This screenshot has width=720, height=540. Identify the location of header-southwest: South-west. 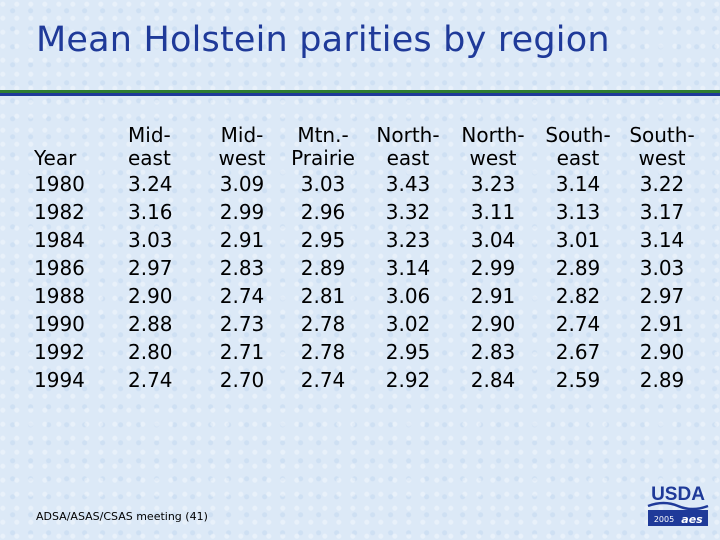
(662, 146).